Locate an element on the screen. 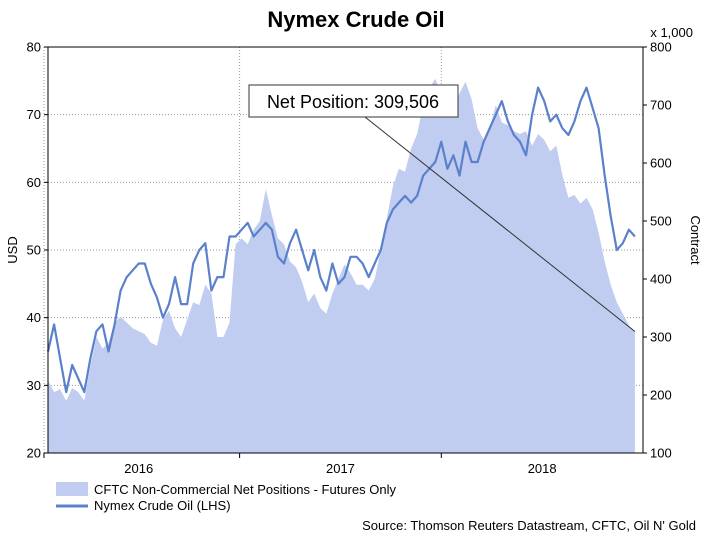  legend-label-line: Nymex Crude Oil (LHS) is located at coordinates (162, 505).